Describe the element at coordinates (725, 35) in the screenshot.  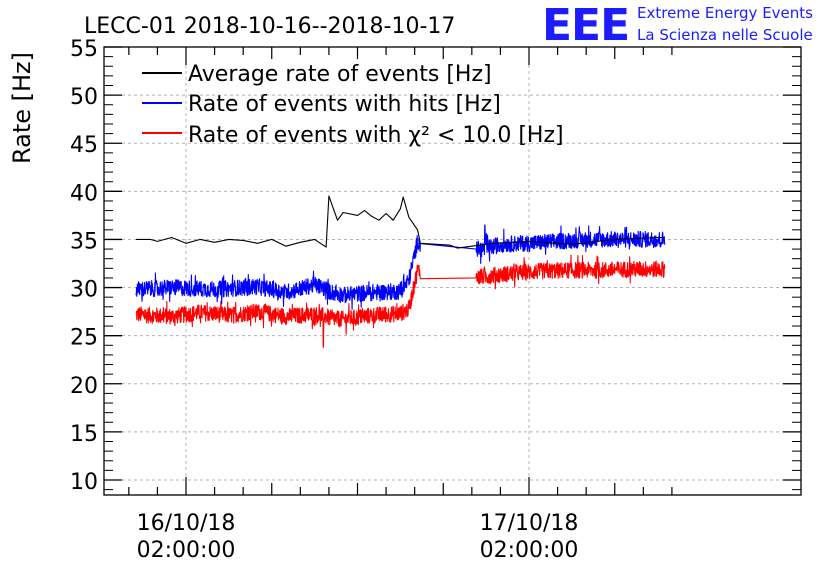
I see `logo-line-2: La Scienza nelle Scuole` at that location.